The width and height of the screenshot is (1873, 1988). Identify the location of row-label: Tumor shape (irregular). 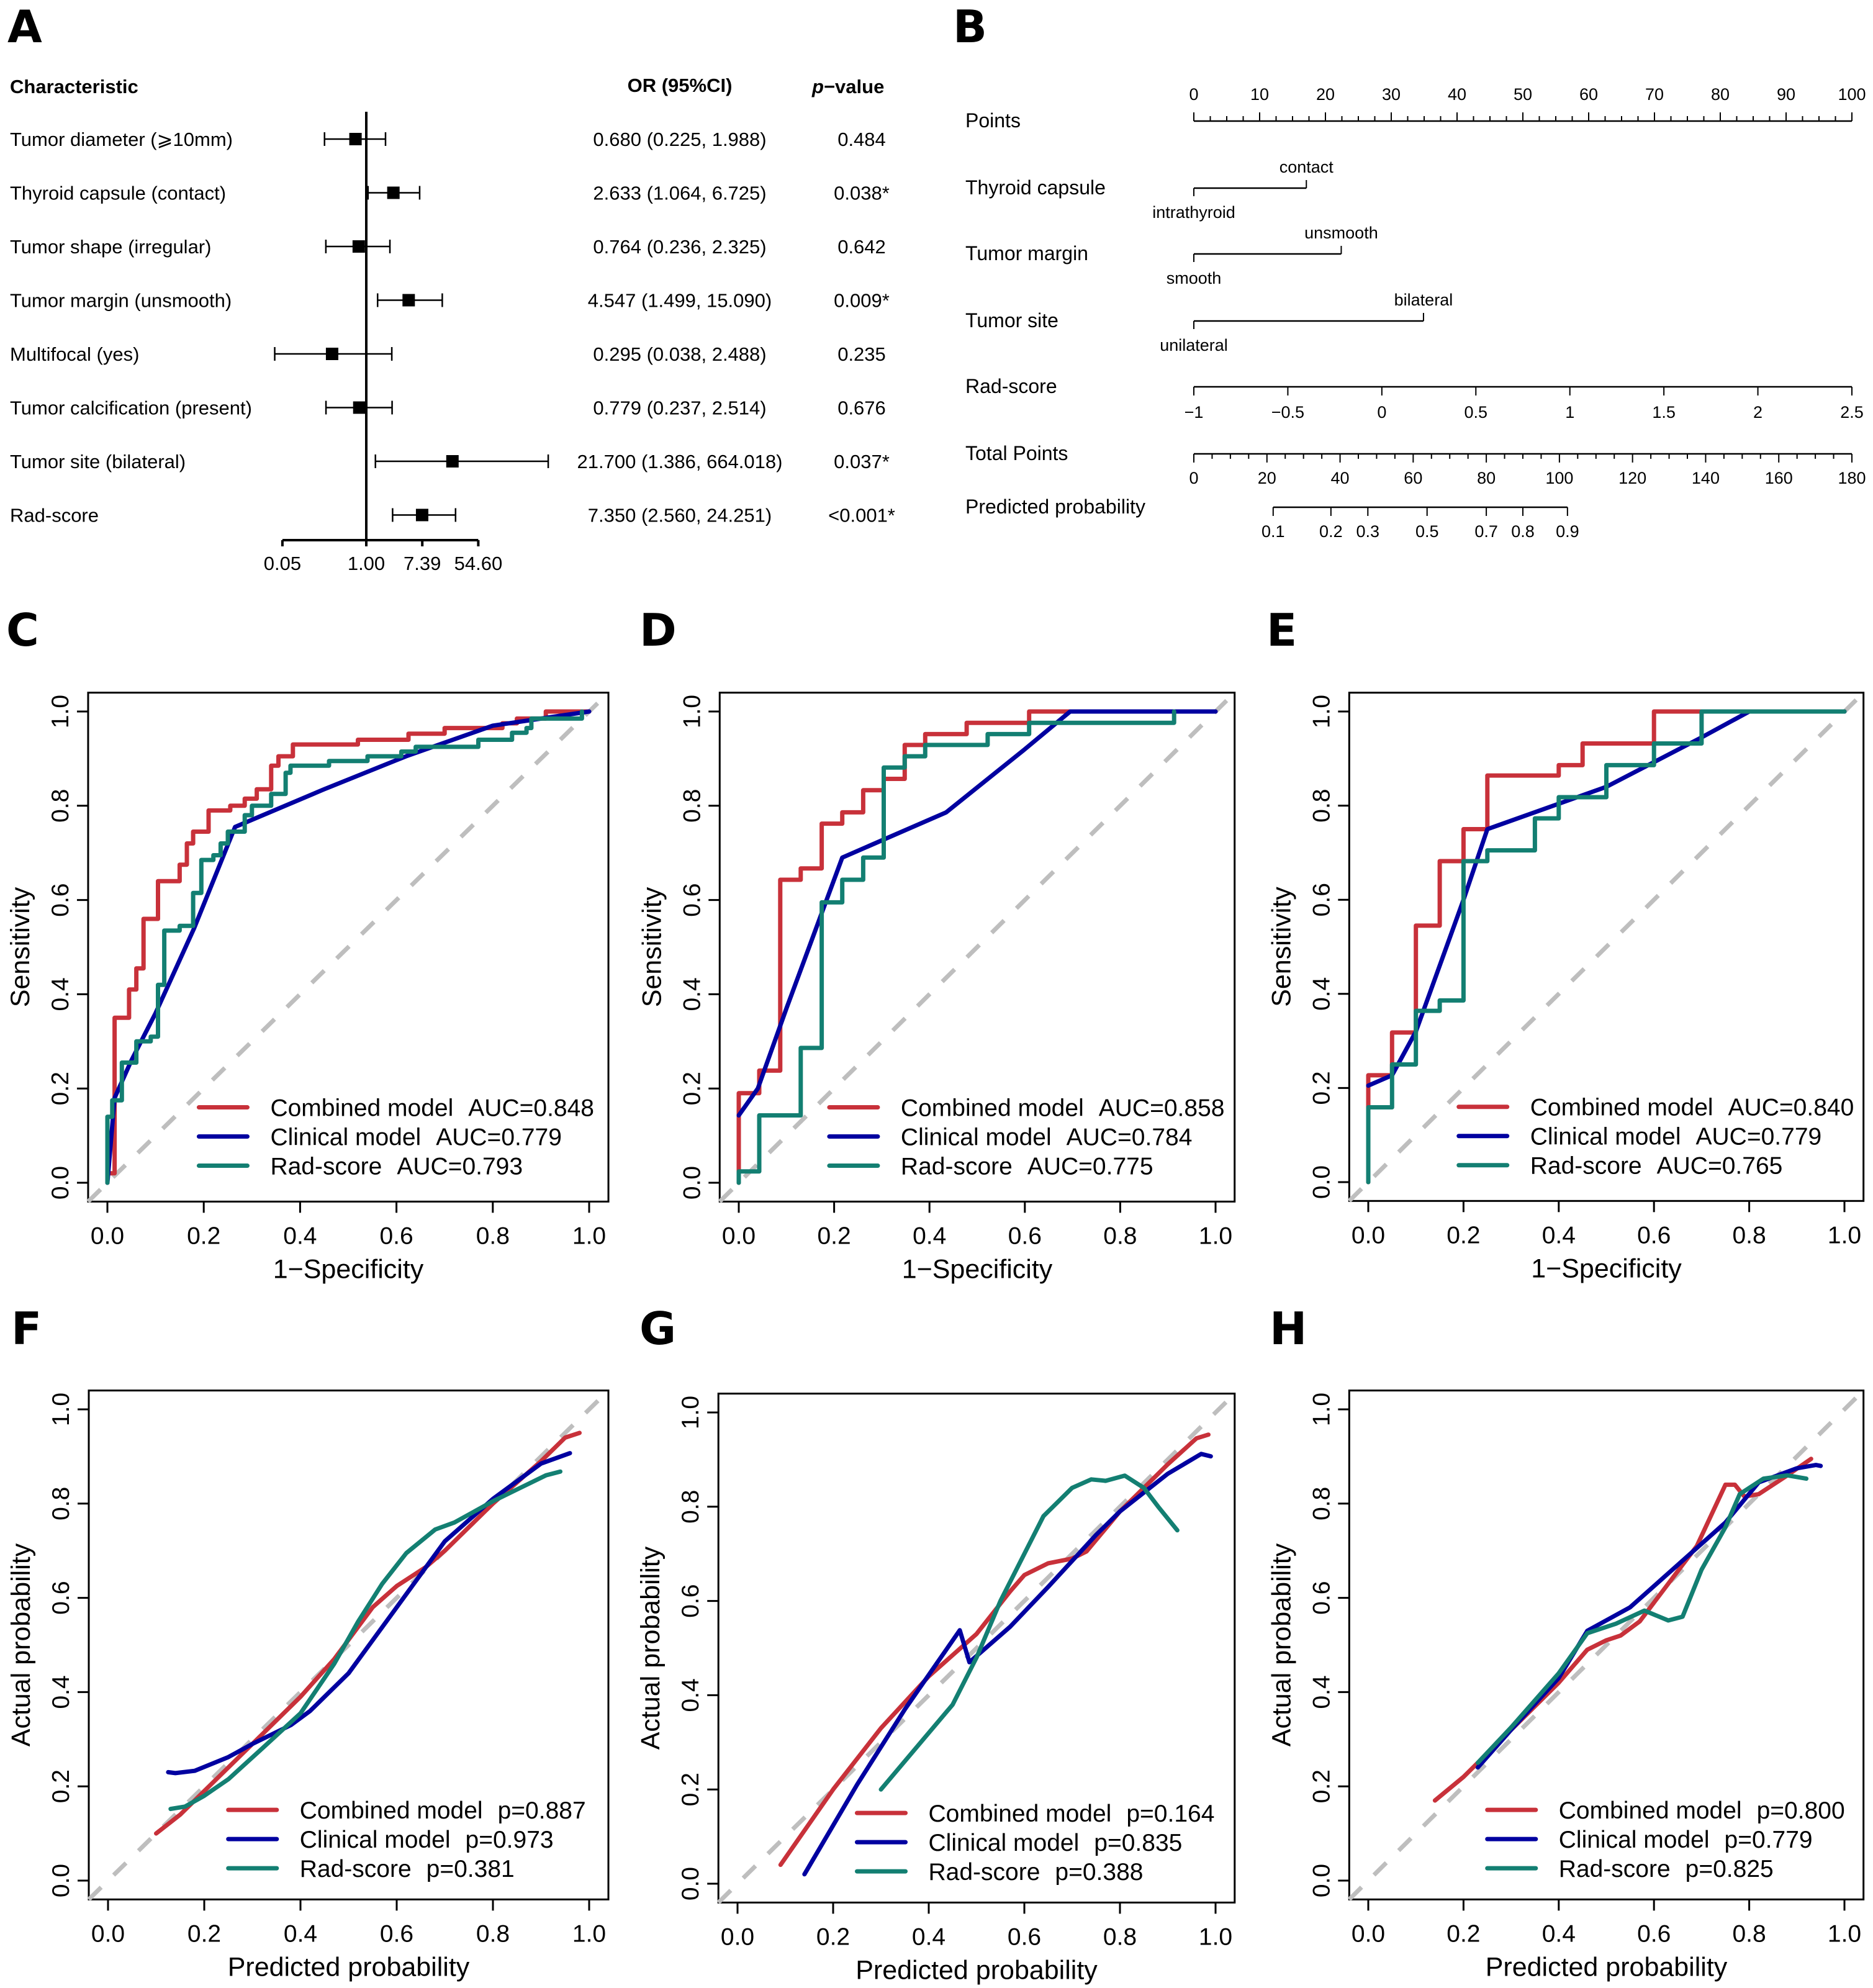
(110, 247).